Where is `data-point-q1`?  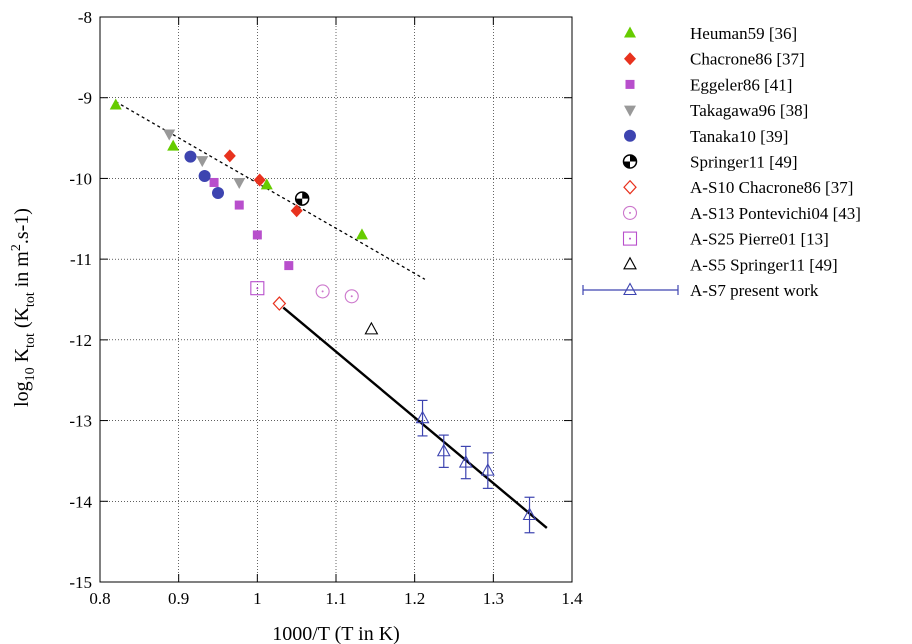
data-point-q1 is located at coordinates (305, 195).